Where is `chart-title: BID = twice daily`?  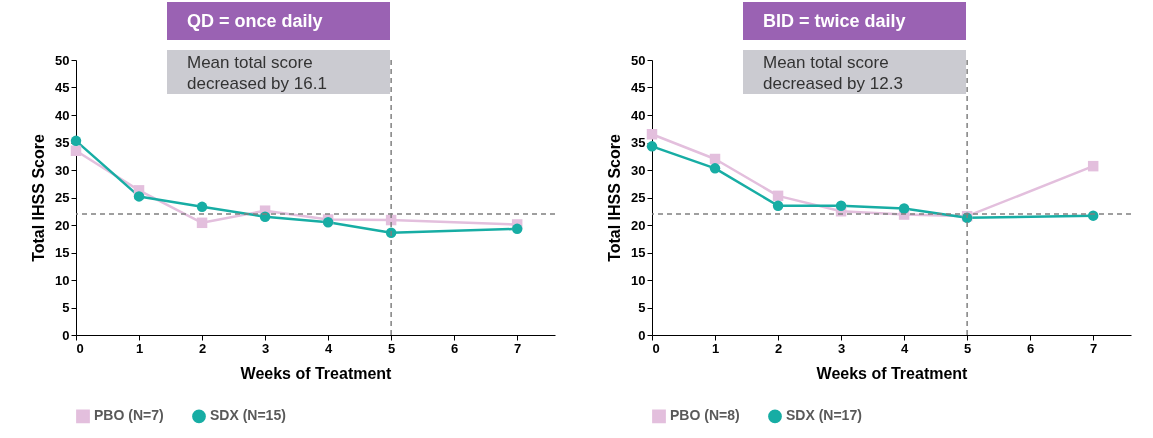 chart-title: BID = twice daily is located at coordinates (854, 21).